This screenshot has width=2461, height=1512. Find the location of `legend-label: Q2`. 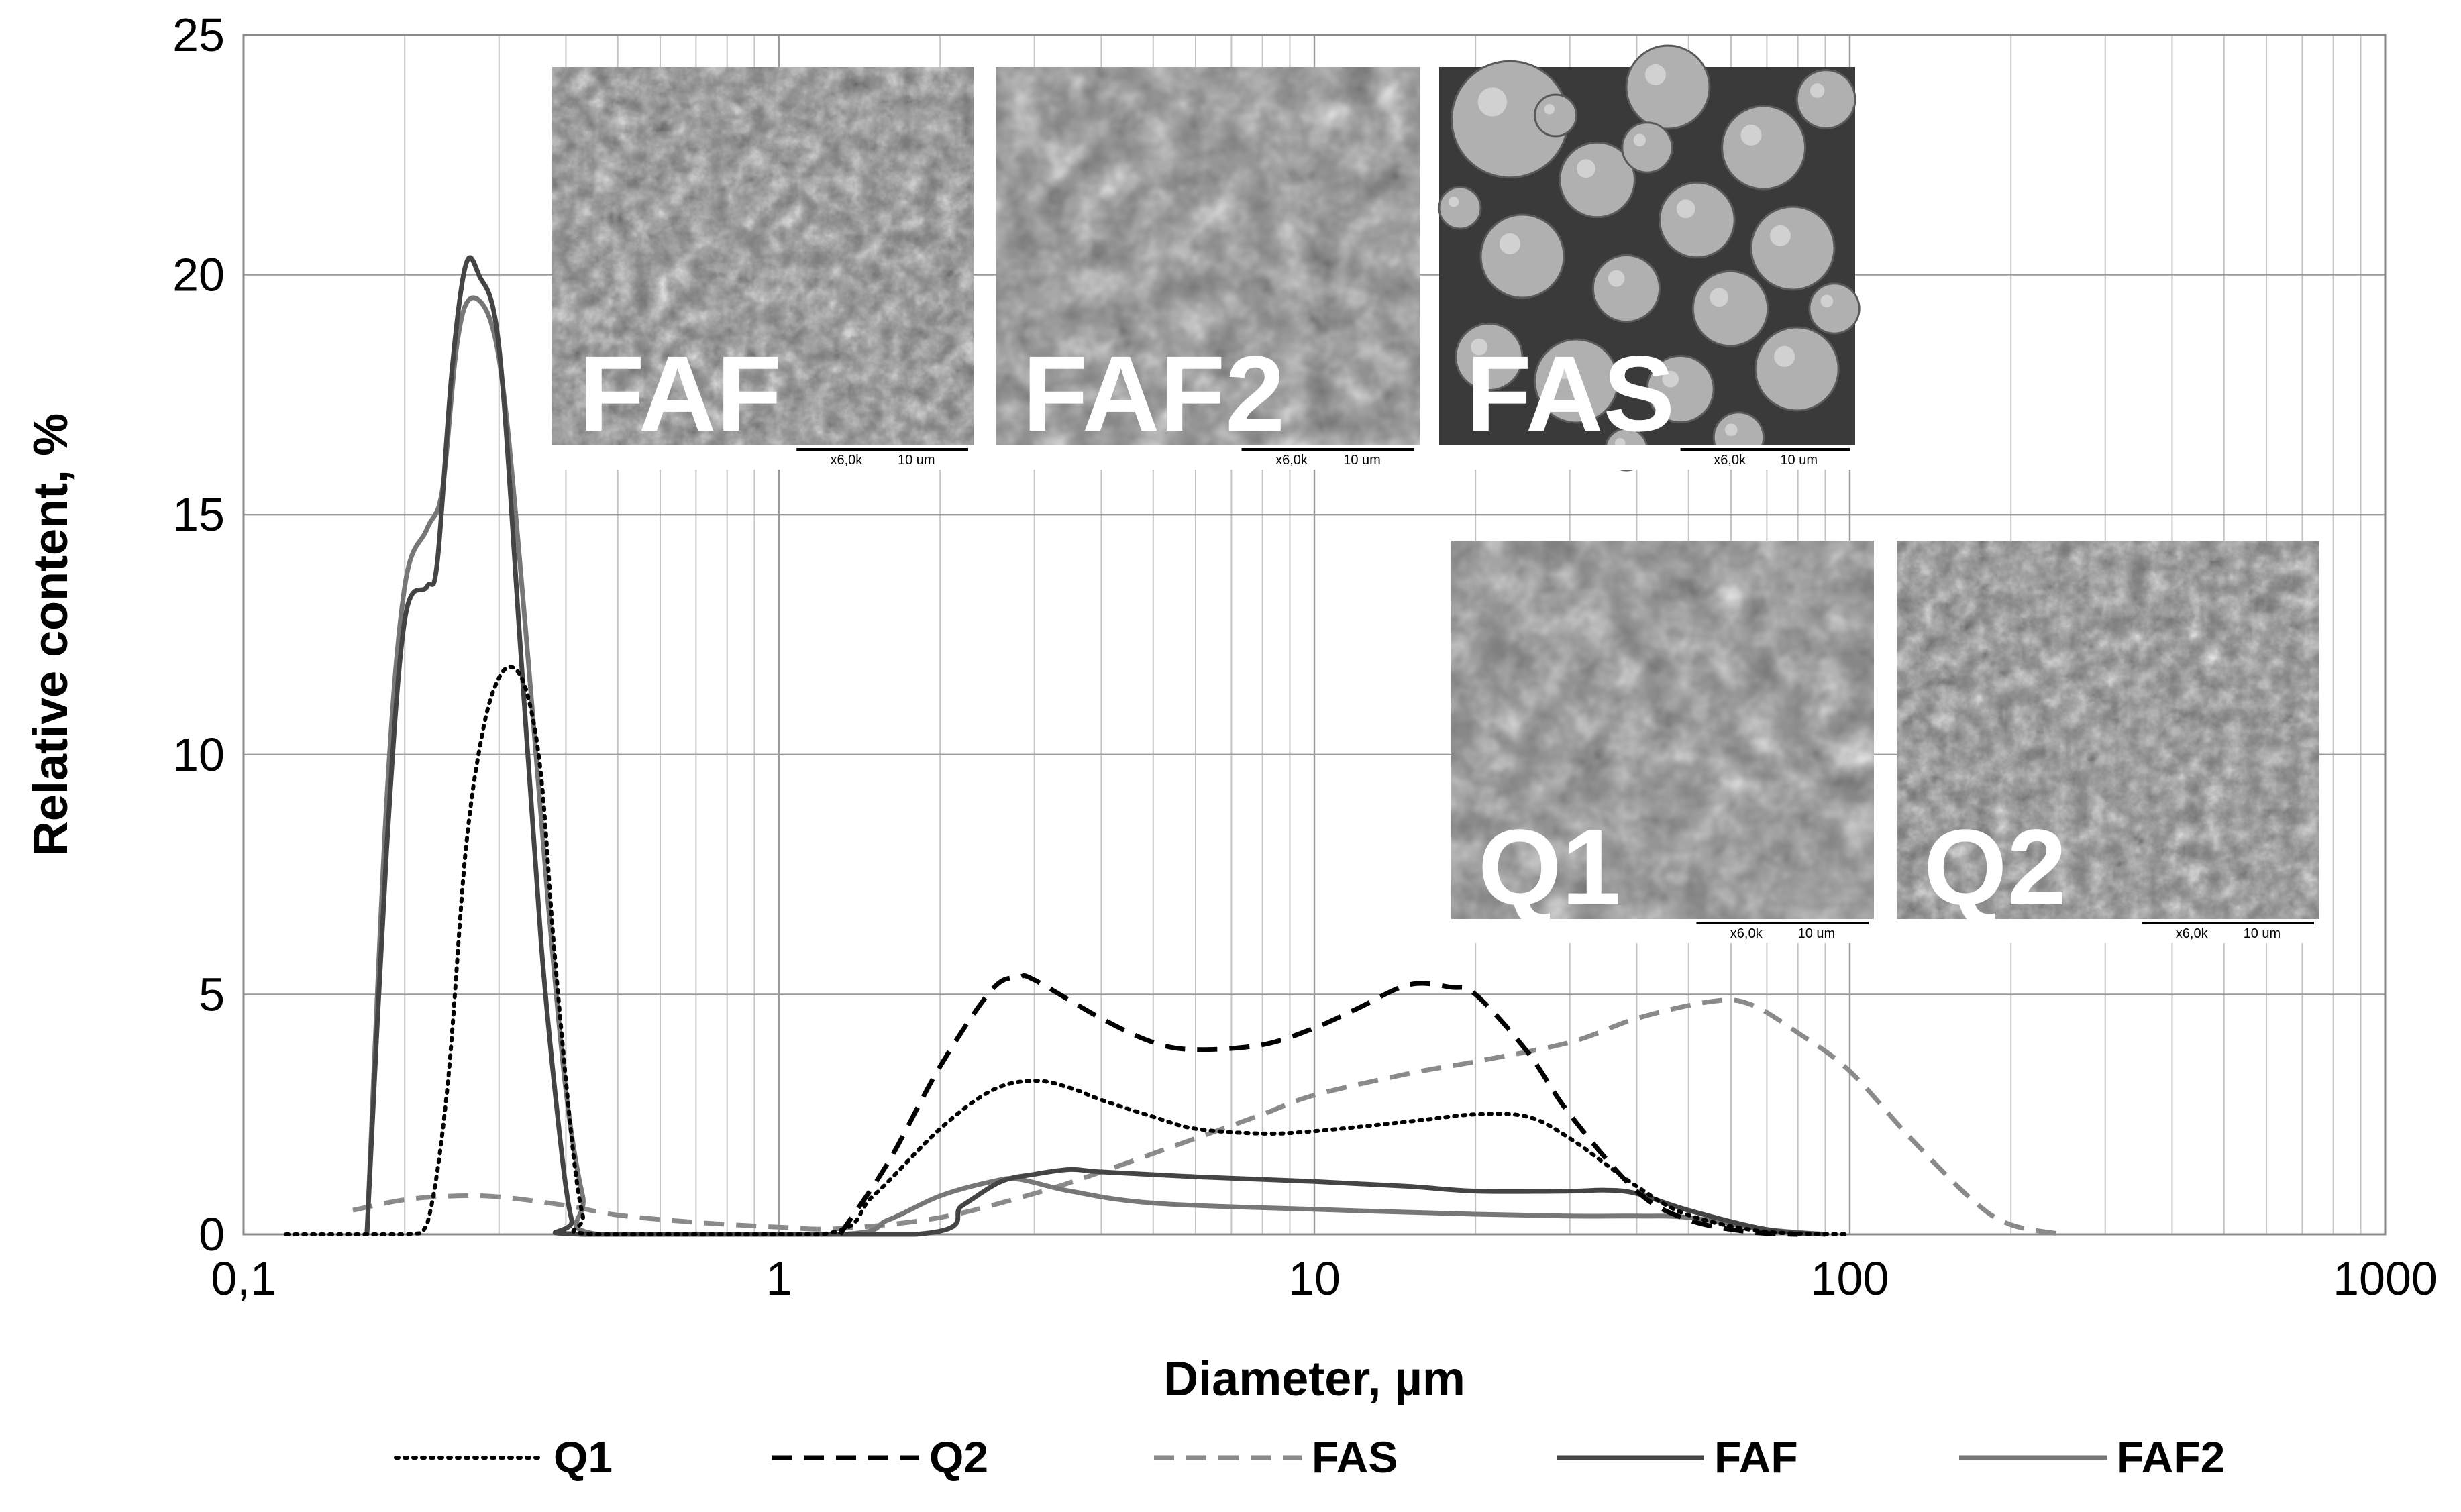

legend-label: Q2 is located at coordinates (959, 1457).